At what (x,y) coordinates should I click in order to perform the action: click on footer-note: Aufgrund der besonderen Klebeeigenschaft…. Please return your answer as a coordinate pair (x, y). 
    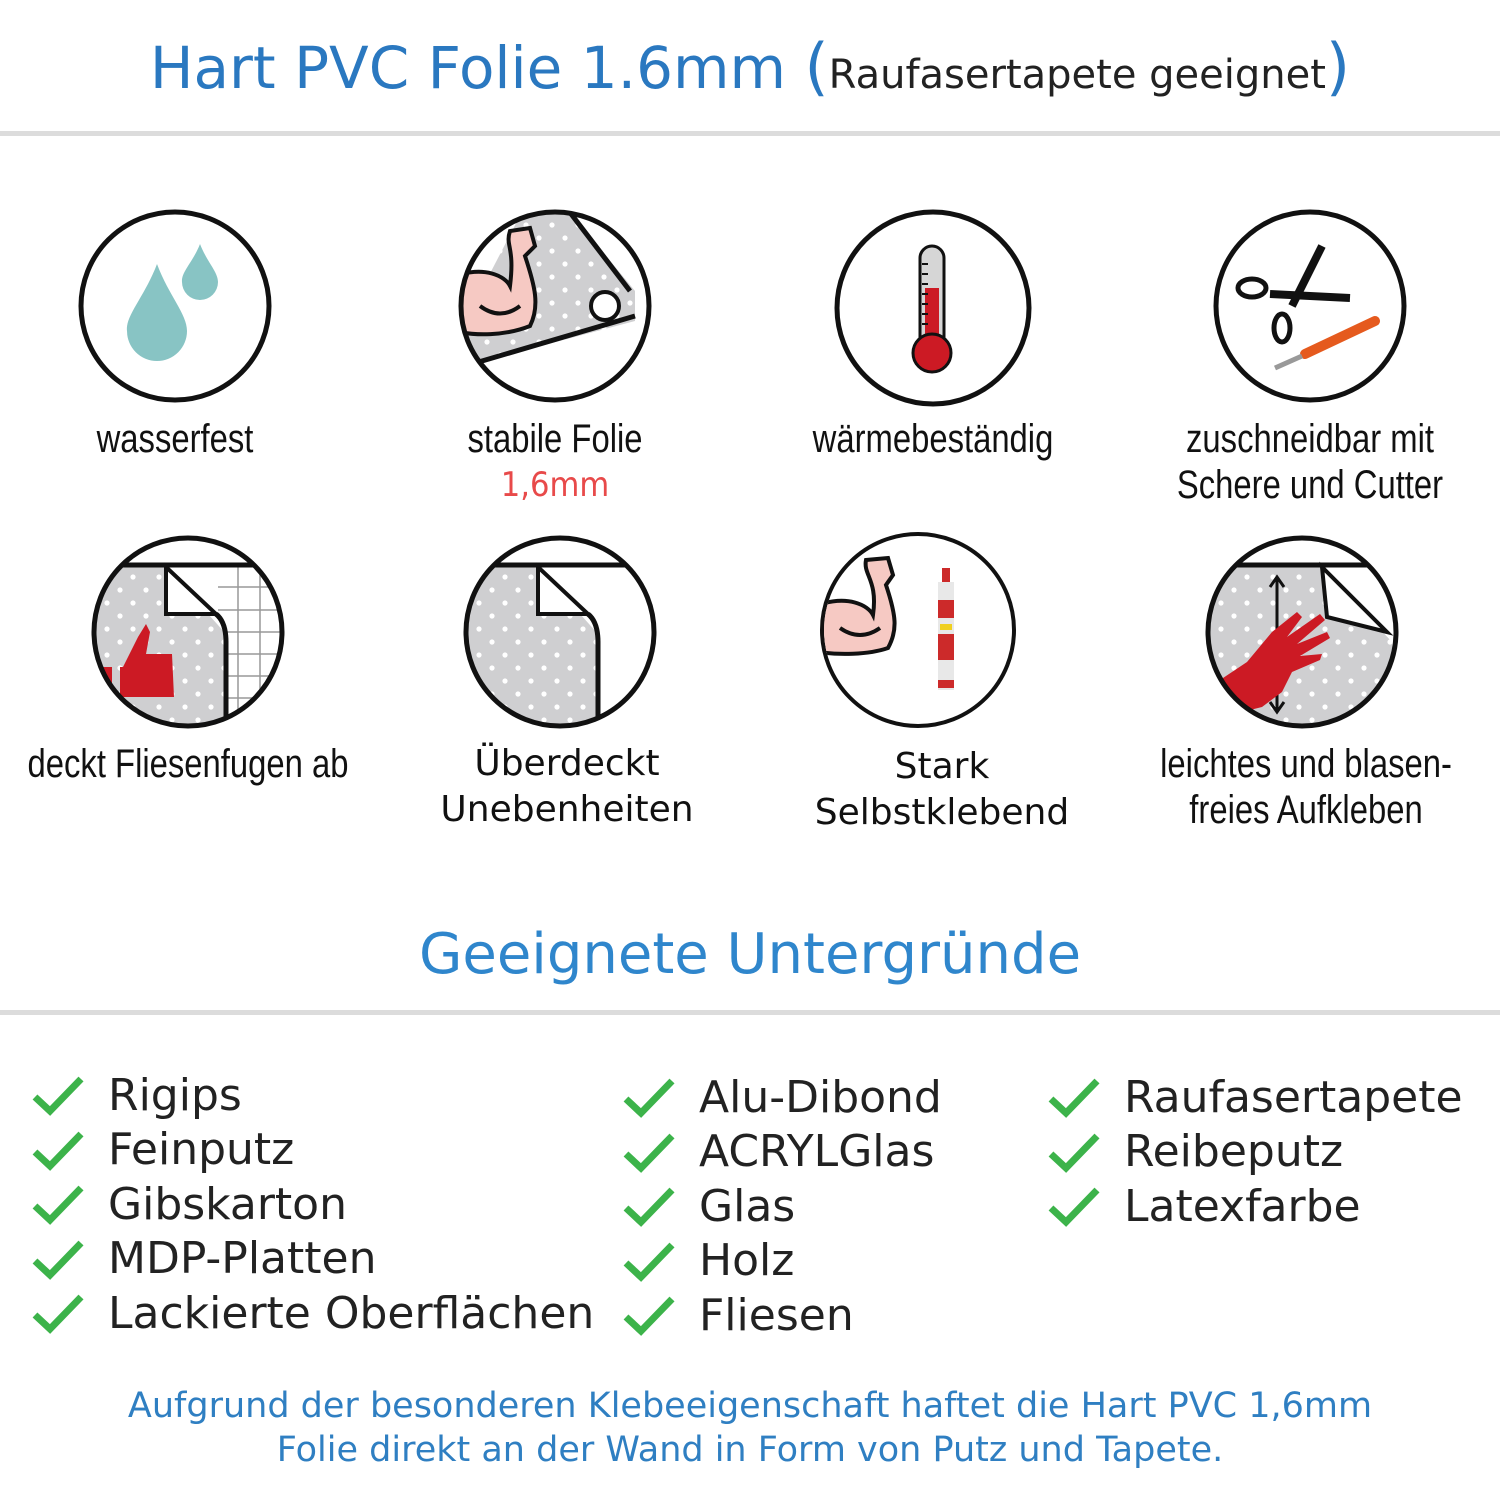
    Looking at the image, I should click on (750, 1428).